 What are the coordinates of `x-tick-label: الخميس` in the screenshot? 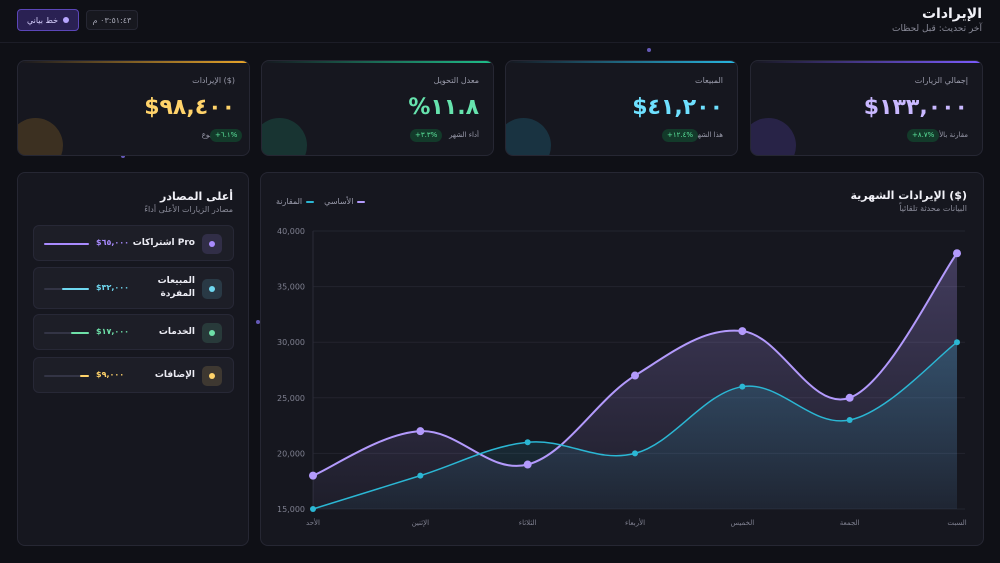 It's located at (742, 523).